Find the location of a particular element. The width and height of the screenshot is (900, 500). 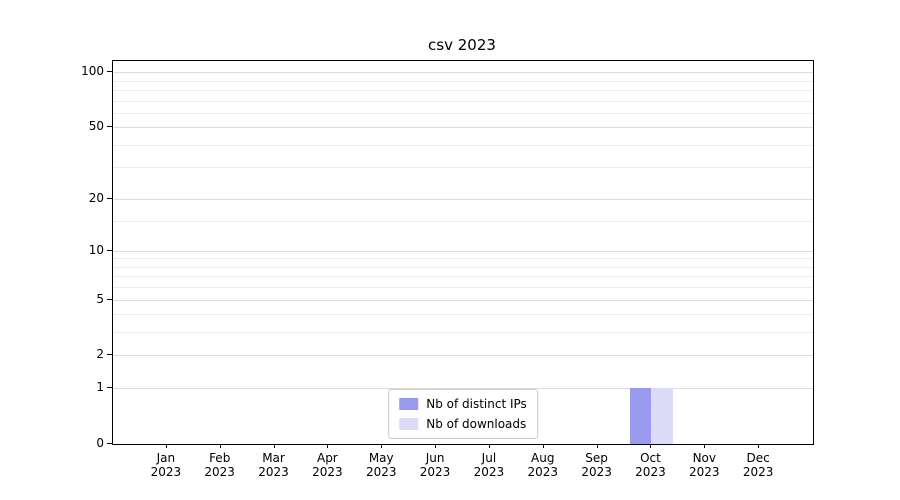

y-tick-label: 10 is located at coordinates (96, 249).